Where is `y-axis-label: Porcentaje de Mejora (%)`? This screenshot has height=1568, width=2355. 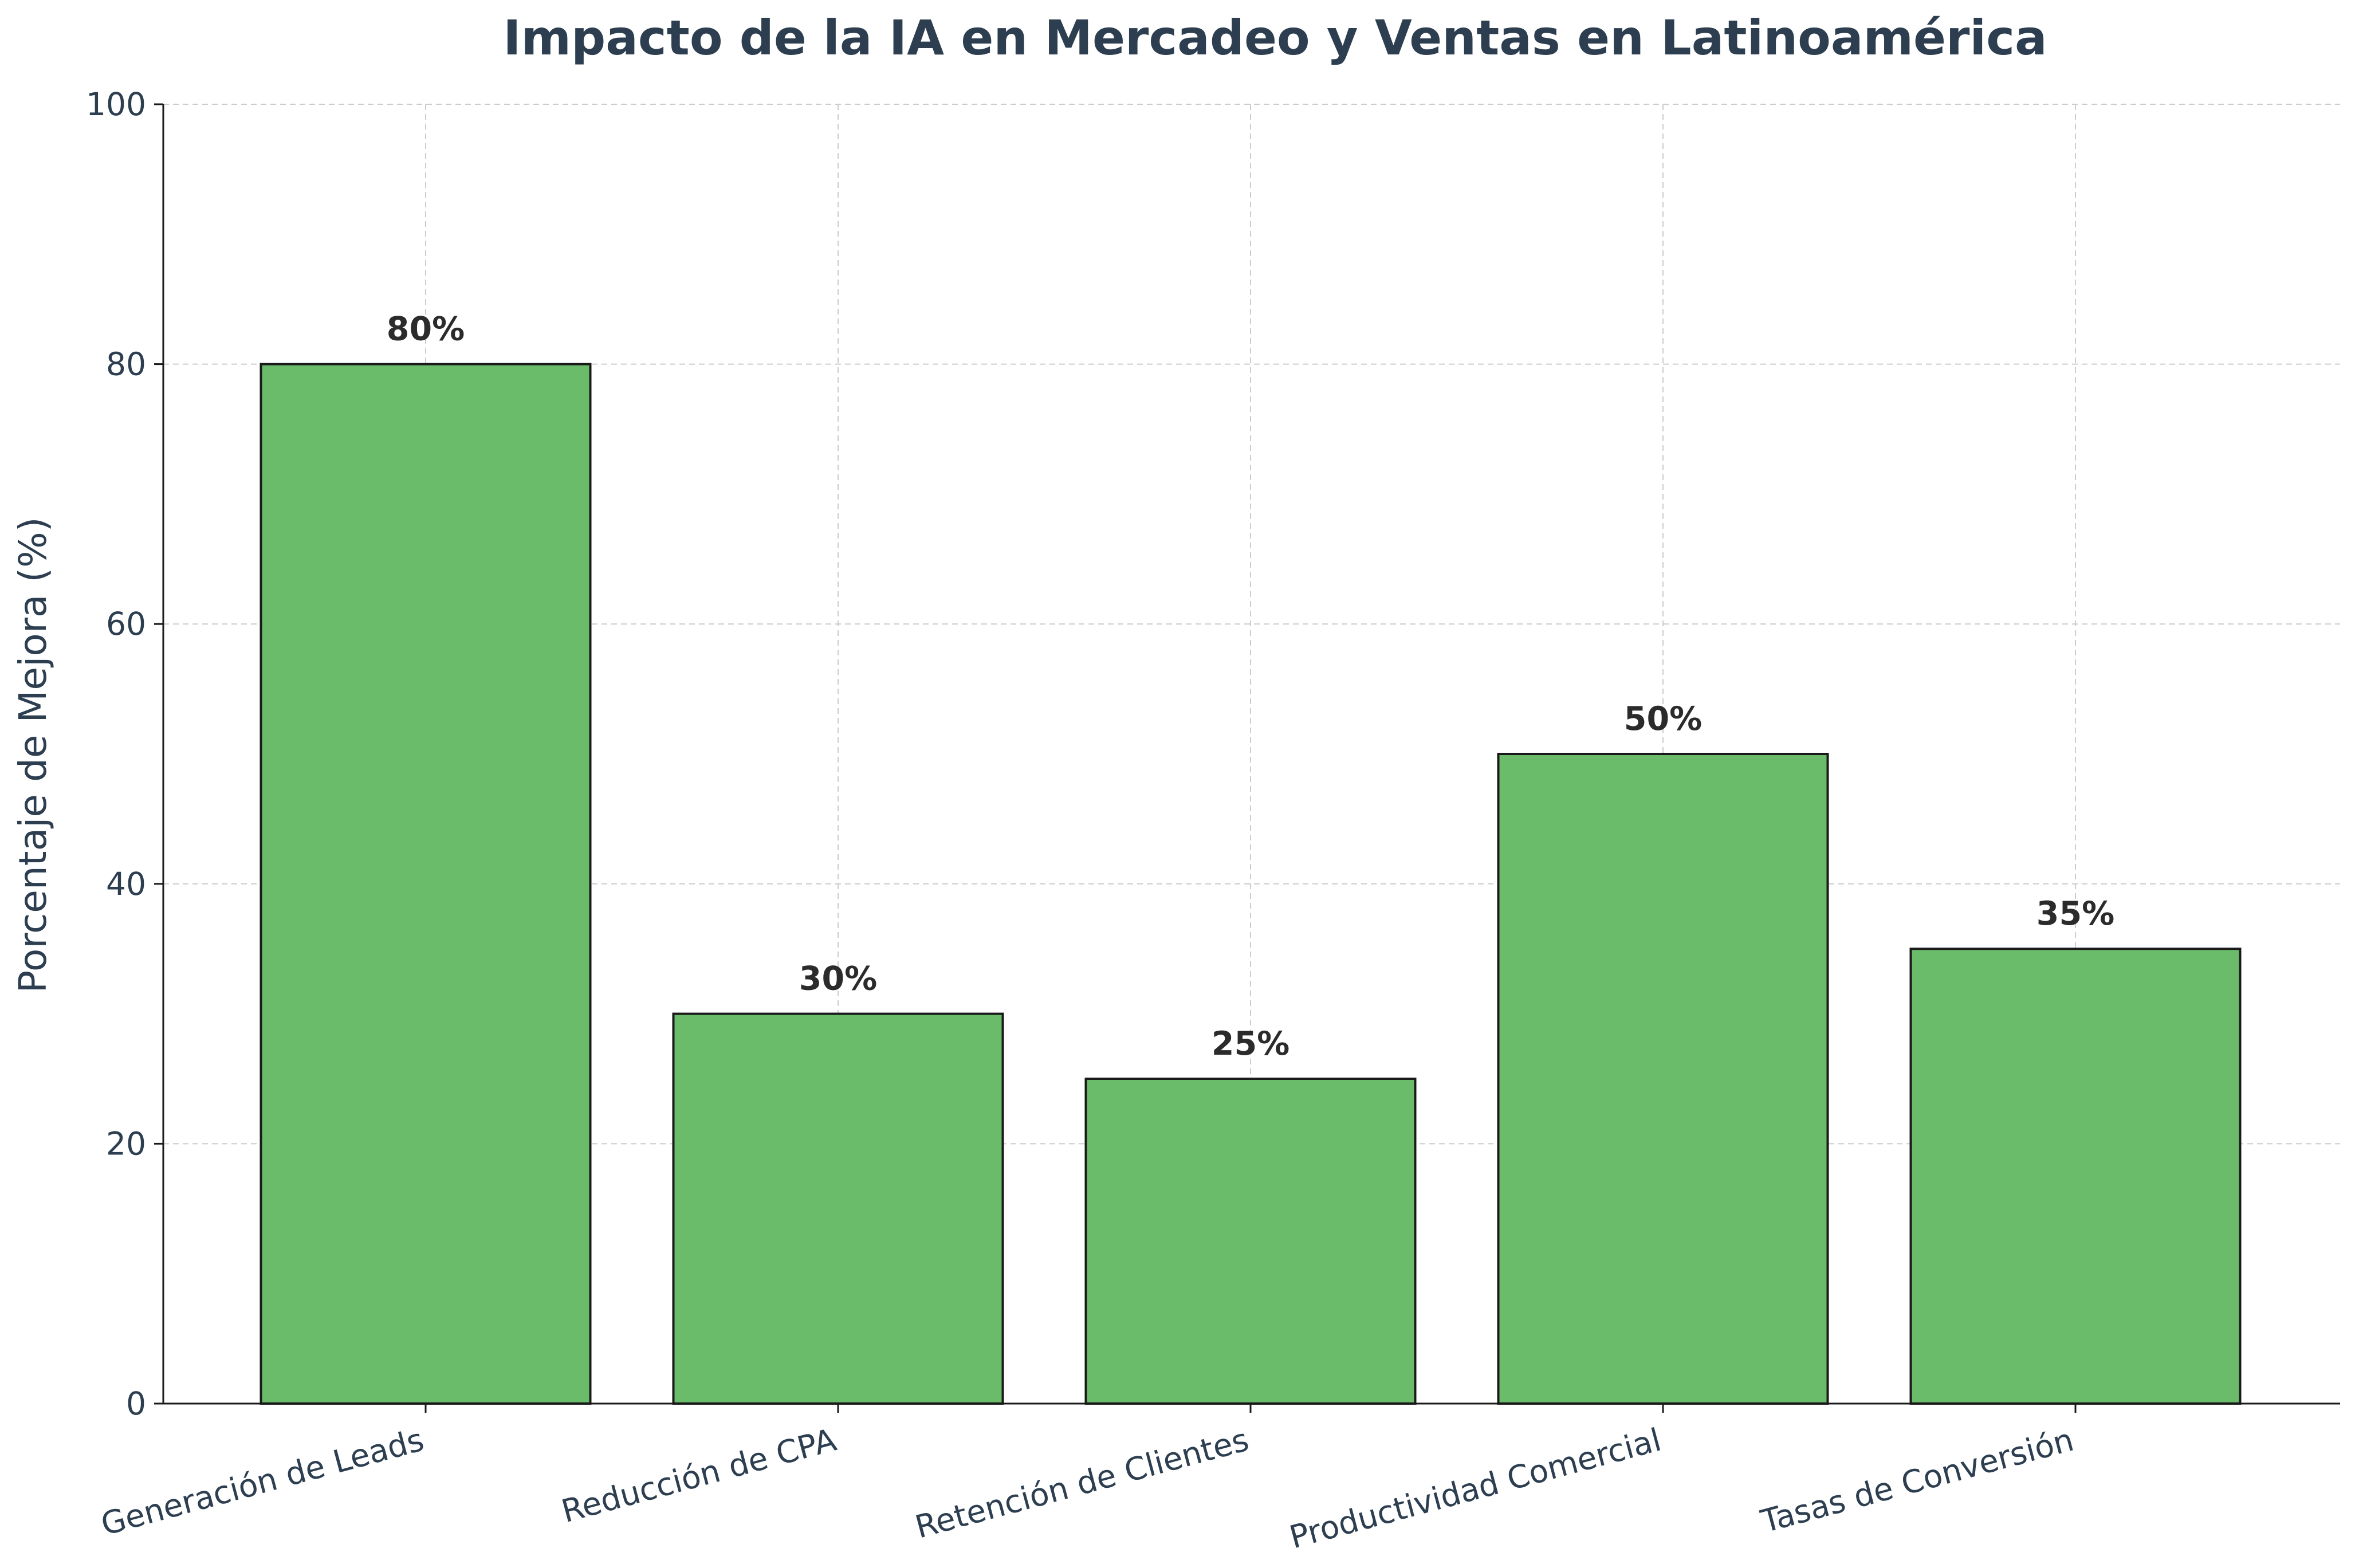 y-axis-label: Porcentaje de Mejora (%) is located at coordinates (33, 755).